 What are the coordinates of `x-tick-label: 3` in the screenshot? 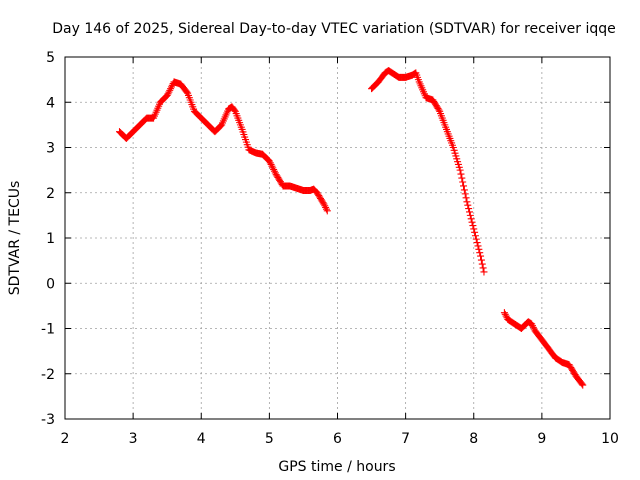 It's located at (133, 439).